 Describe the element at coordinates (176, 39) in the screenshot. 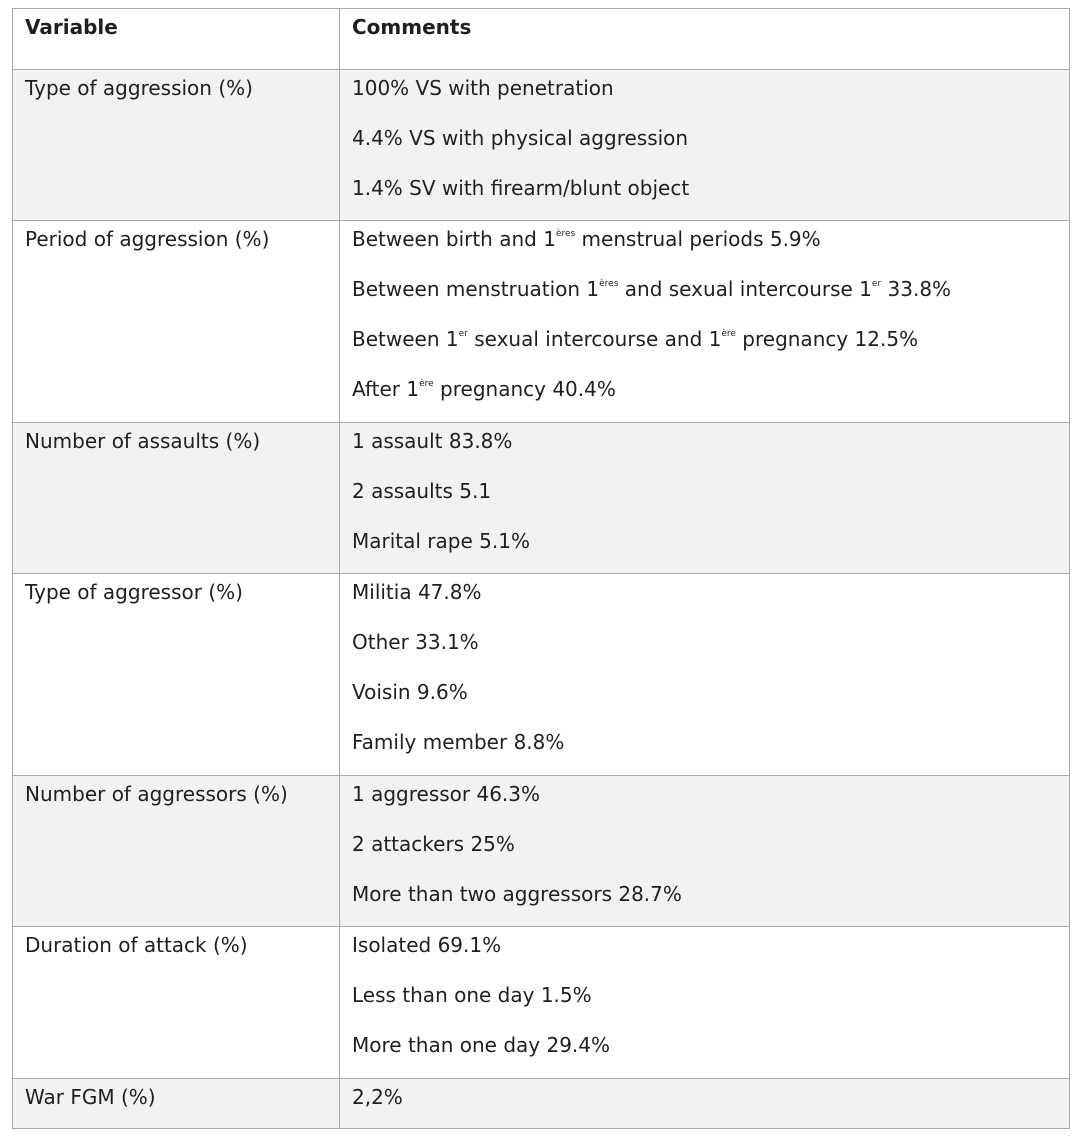

I see `header-variable: Variable` at that location.